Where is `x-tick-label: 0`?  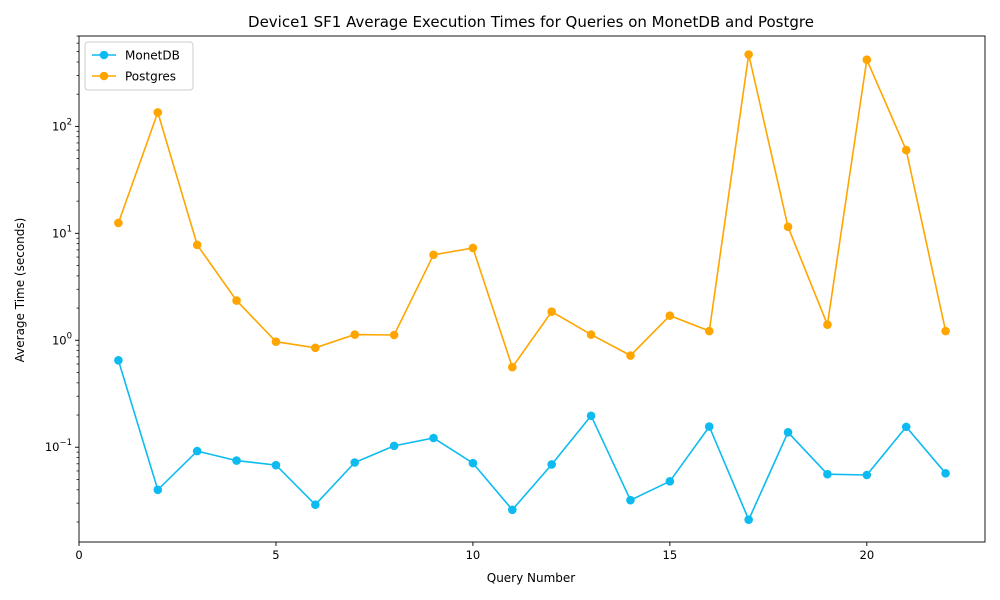 x-tick-label: 0 is located at coordinates (78, 555).